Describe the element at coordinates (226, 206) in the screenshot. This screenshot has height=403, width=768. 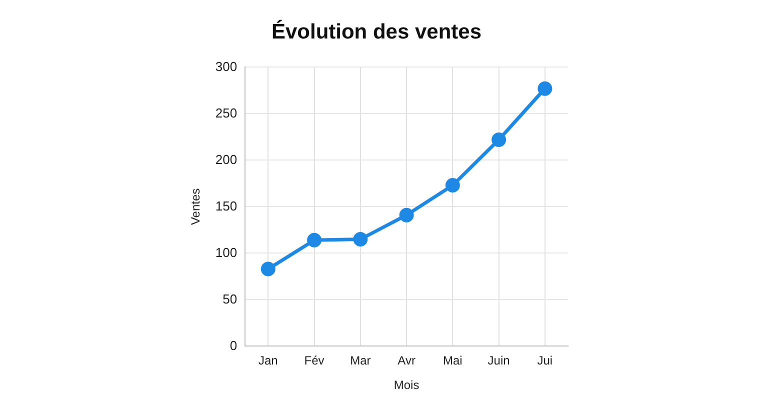
I see `y-tick-label: 150` at that location.